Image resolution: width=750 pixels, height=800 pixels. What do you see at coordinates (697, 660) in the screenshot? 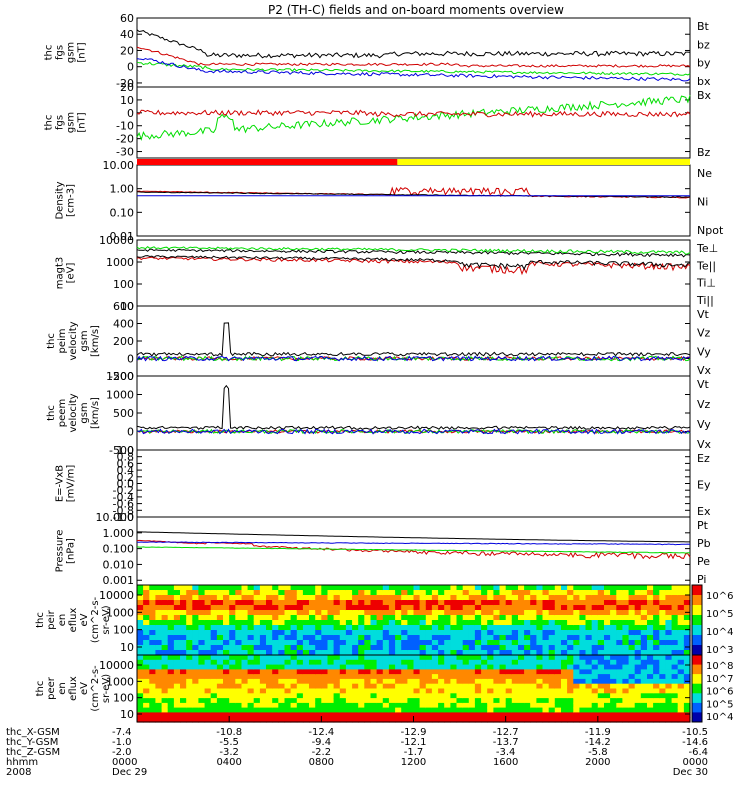
I see `colorbar-segment` at bounding box center [697, 660].